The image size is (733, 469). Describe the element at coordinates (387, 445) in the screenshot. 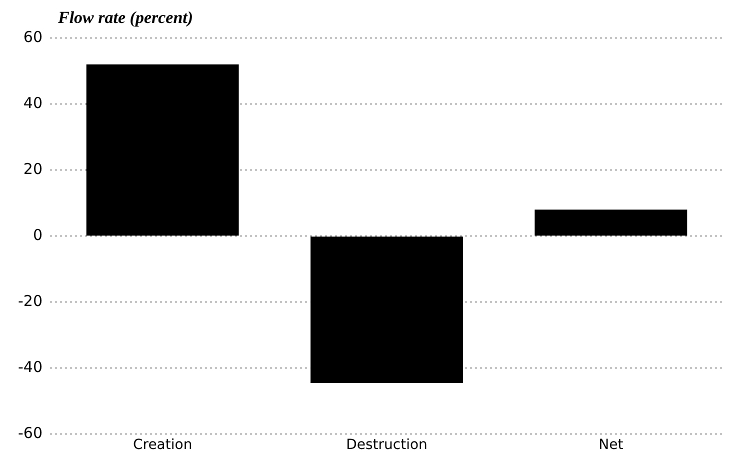

I see `x-tick-label: Destruction` at that location.